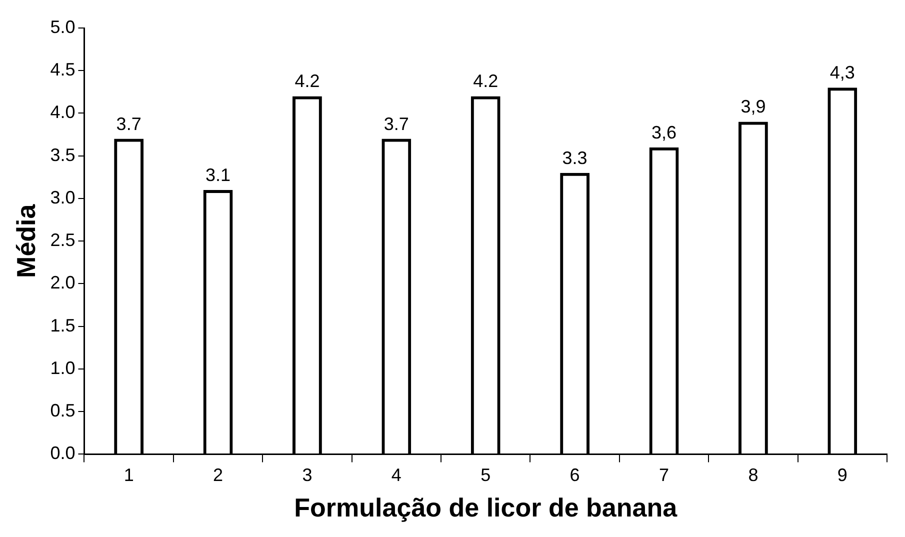 The image size is (905, 537). Describe the element at coordinates (575, 474) in the screenshot. I see `x-tick-label: 6` at that location.